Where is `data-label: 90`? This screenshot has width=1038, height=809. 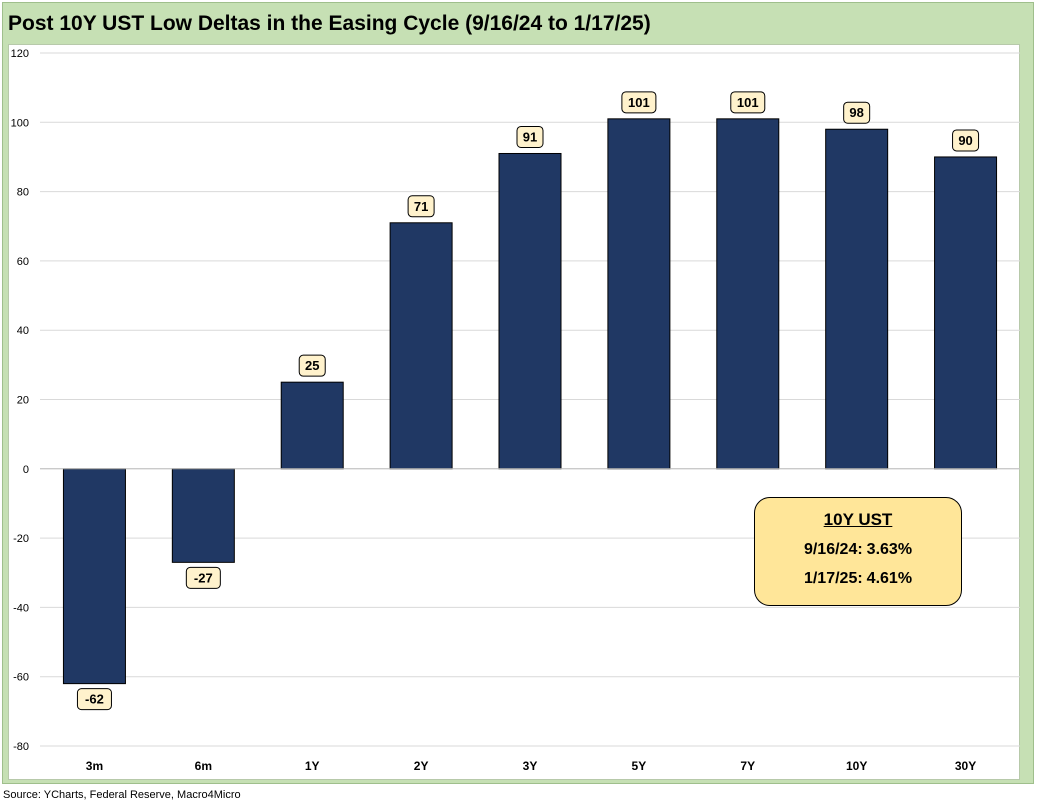 data-label: 90 is located at coordinates (965, 140).